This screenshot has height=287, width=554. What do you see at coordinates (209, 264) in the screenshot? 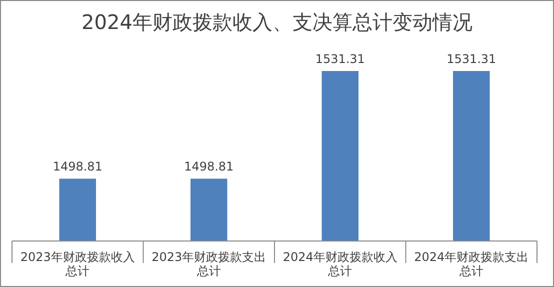
I see `x-tick-label: 2023年财政拨款支出总计` at bounding box center [209, 264].